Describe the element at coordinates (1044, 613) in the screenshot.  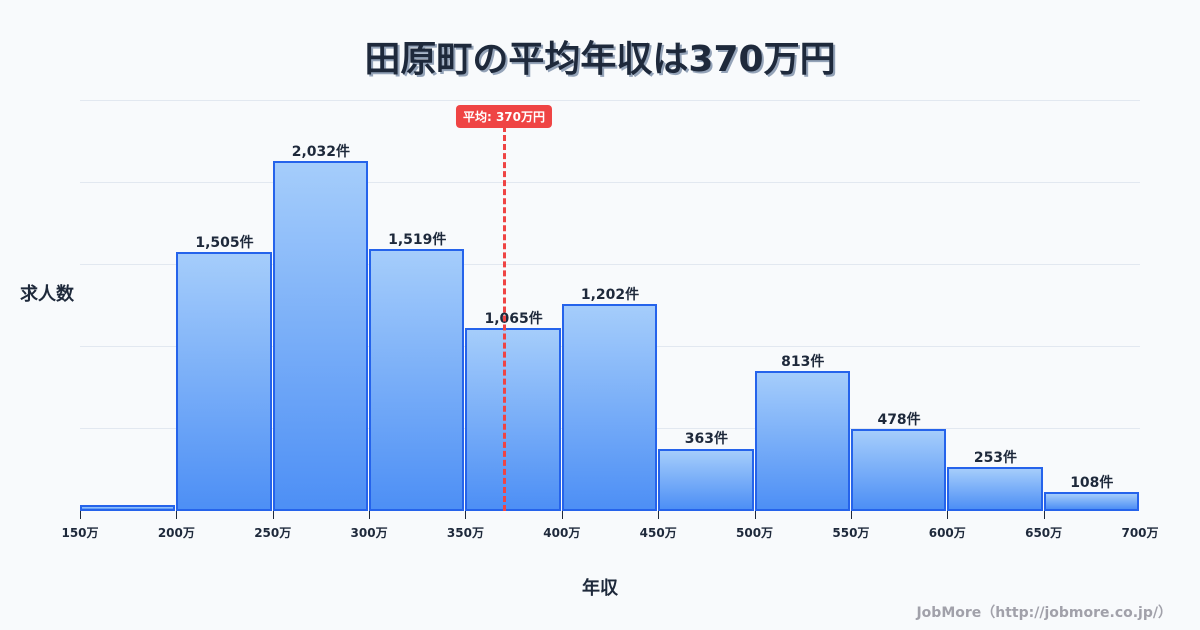
I see `source-credit: JobMore（http://jobmore.co.jp/）` at that location.